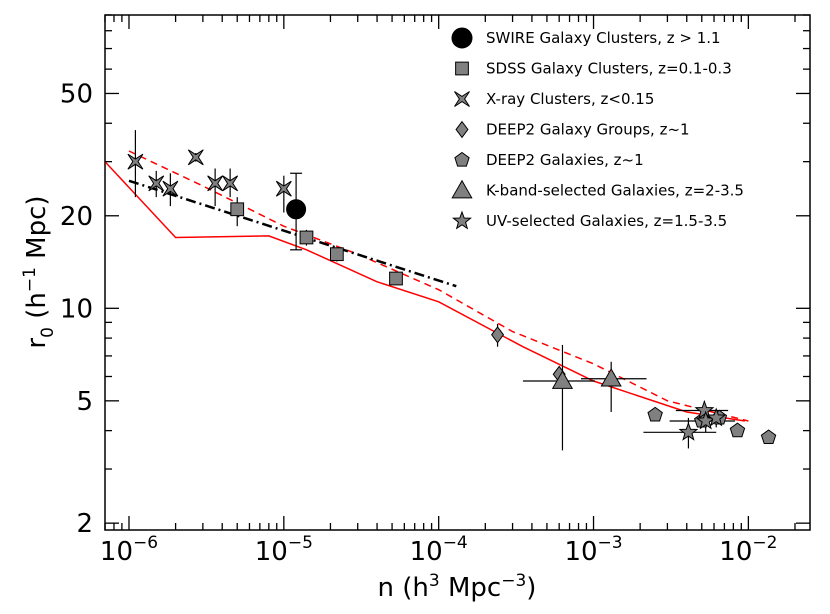 The height and width of the screenshot is (614, 830). Describe the element at coordinates (439, 550) in the screenshot. I see `x-tick-label: 10⁻⁴` at that location.